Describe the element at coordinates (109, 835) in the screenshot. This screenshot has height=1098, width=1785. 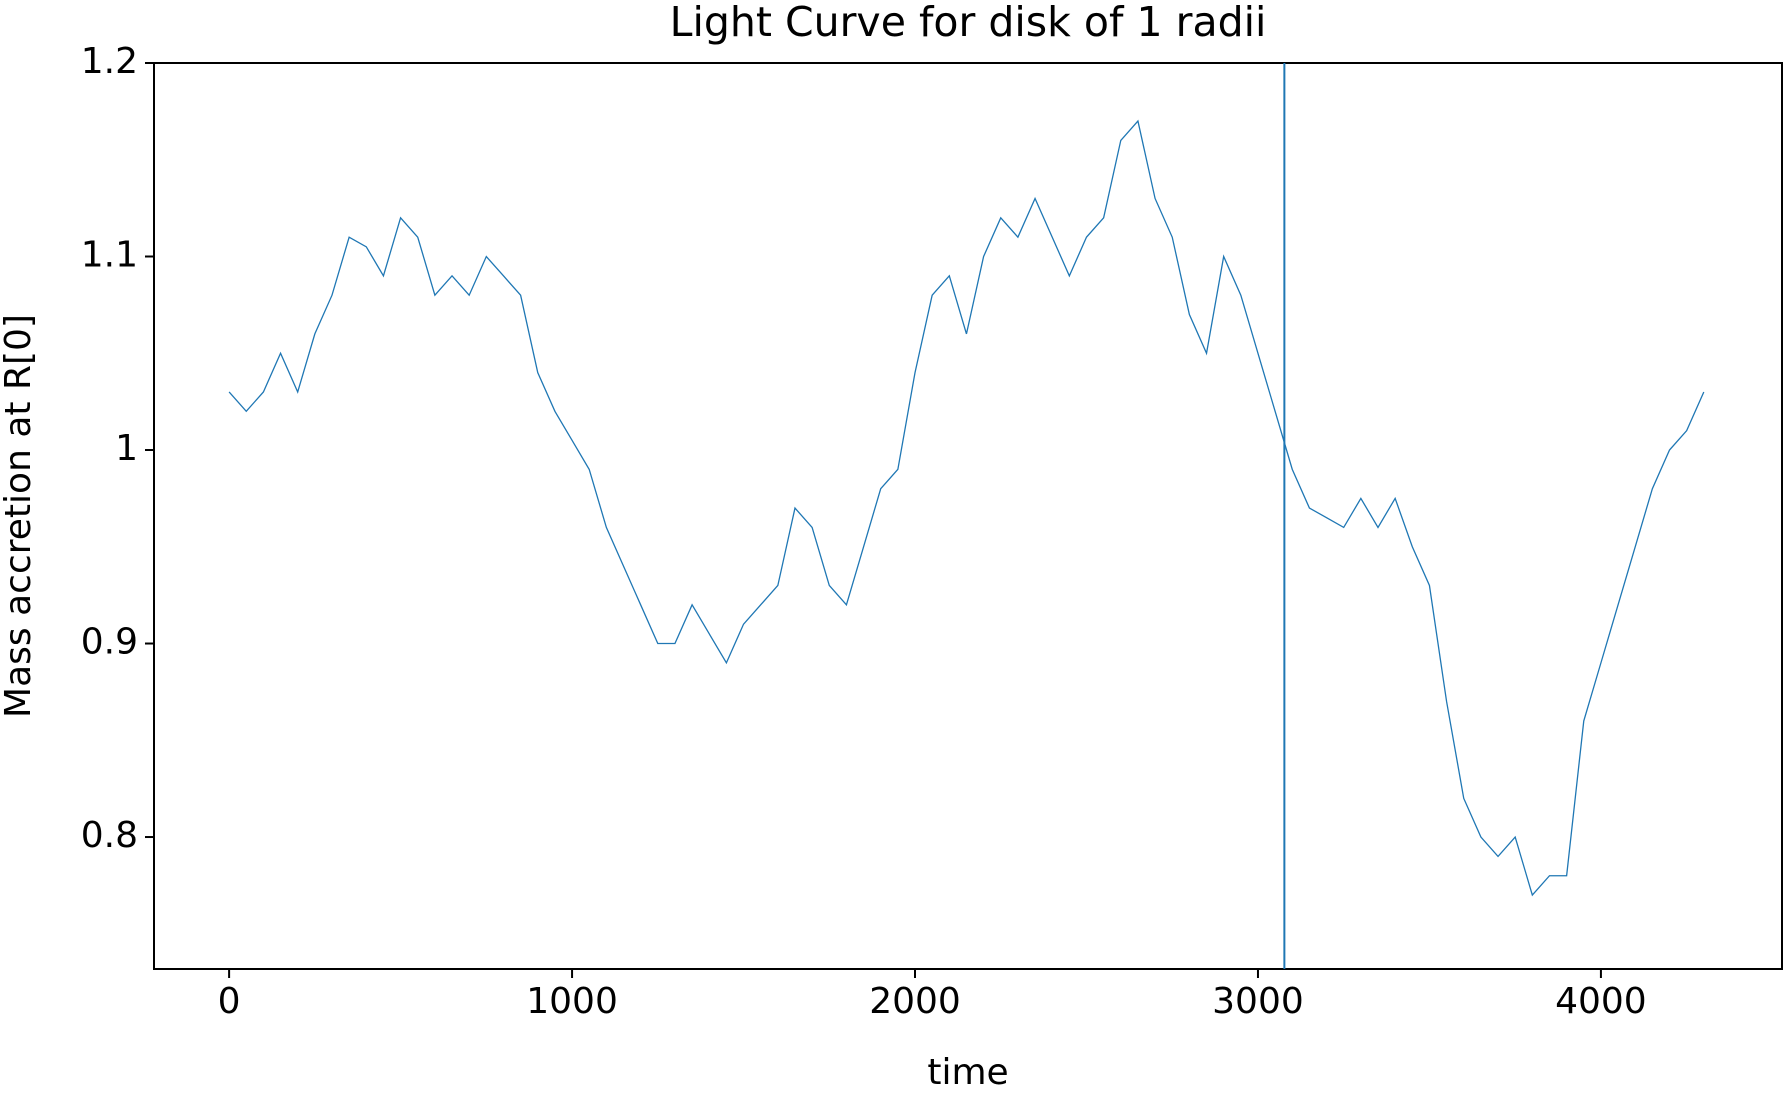
I see `y-tick-label: 0.8` at that location.